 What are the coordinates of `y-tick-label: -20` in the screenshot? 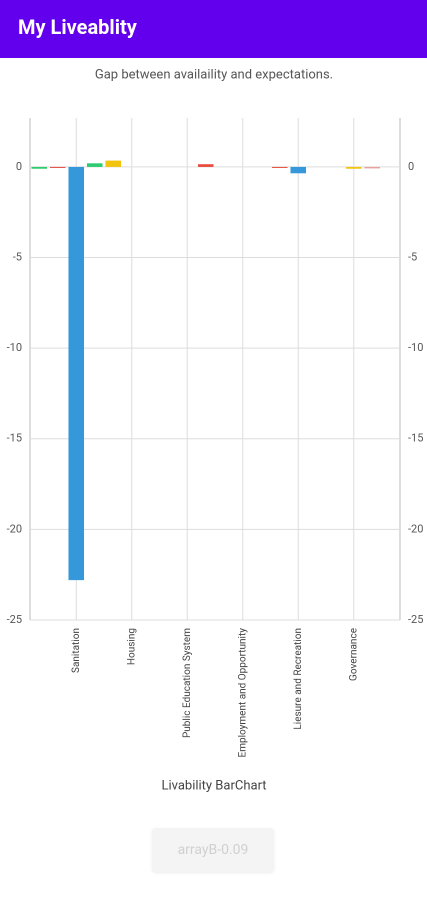 It's located at (14, 528).